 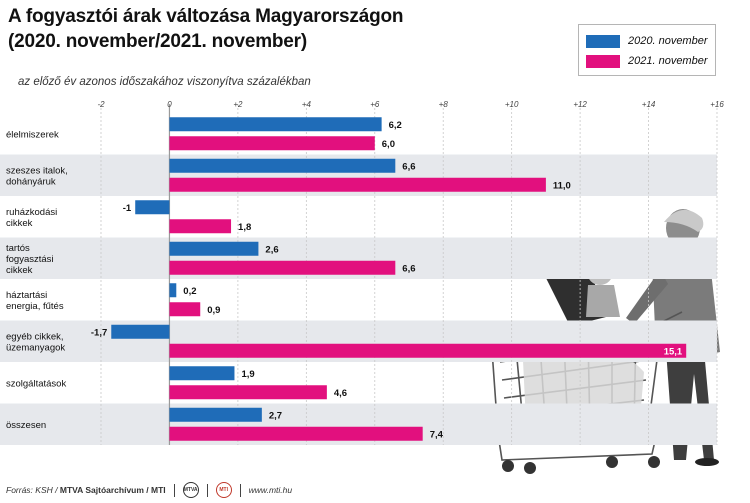 I want to click on mti-logo: MTI, so click(x=223, y=490).